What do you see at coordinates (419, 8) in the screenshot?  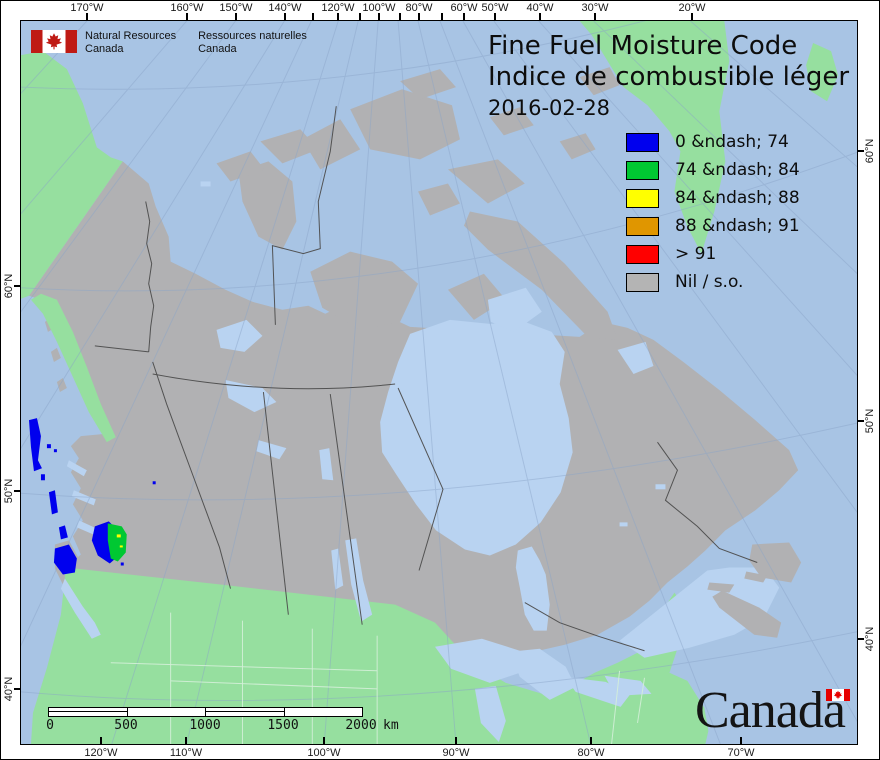 I see `axis-label-top: 80°W` at bounding box center [419, 8].